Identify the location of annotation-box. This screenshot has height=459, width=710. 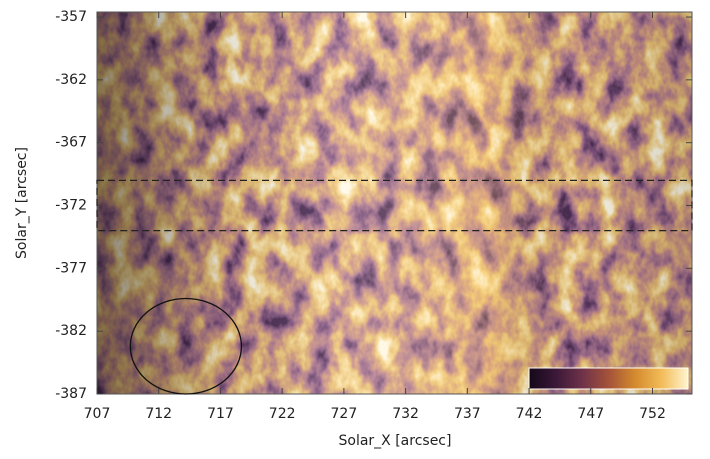
(394, 205).